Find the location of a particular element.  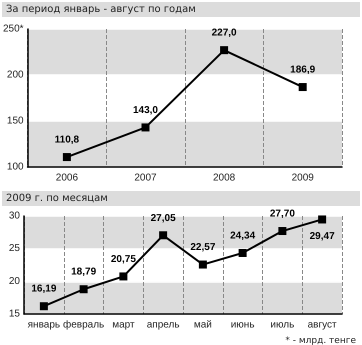

data-label: 143,0 is located at coordinates (145, 110).